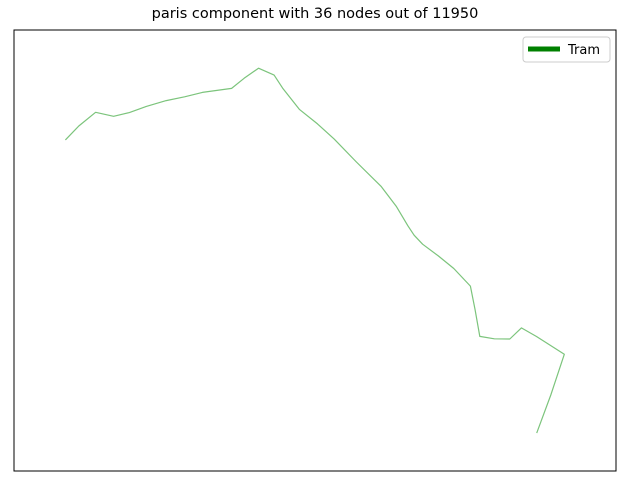 Image resolution: width=630 pixels, height=486 pixels. I want to click on legend: Tram, so click(566, 49).